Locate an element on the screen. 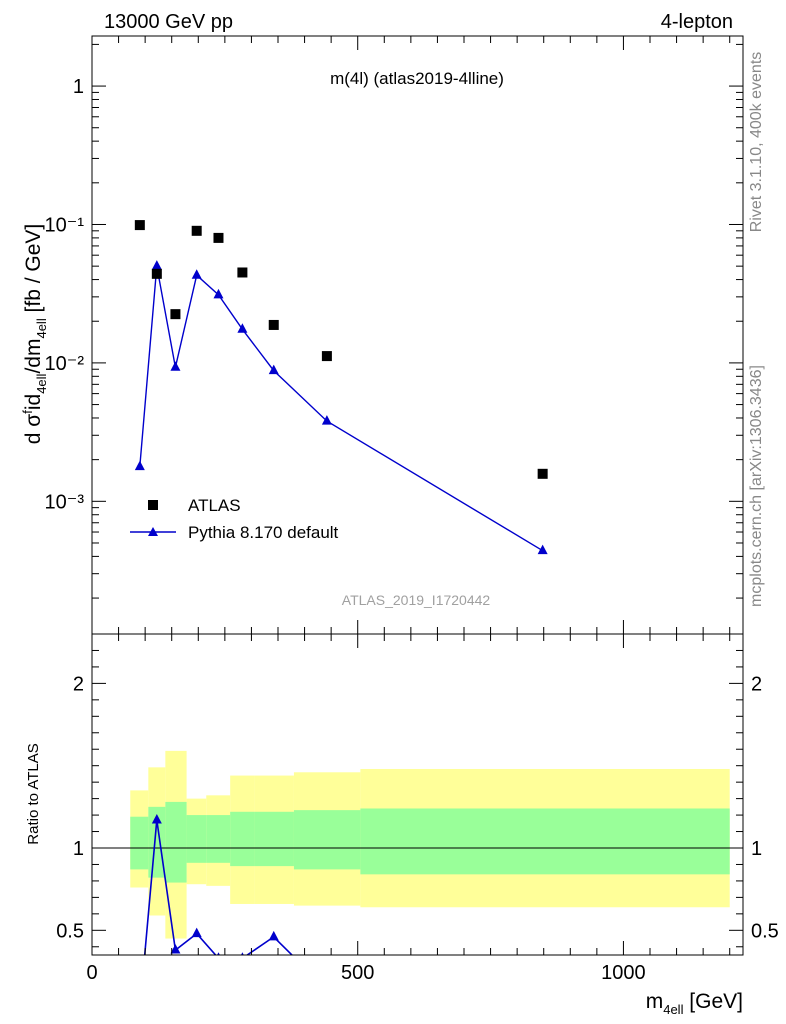  x-tick-label: 0 is located at coordinates (91, 973).